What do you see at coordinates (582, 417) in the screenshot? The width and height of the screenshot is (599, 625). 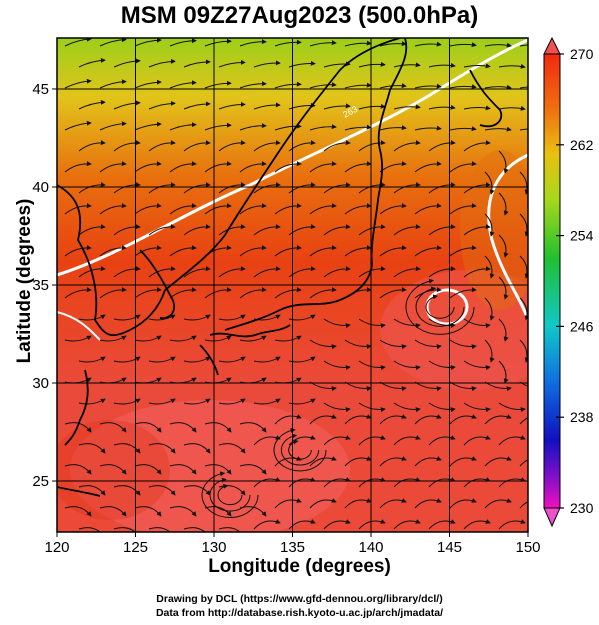 I see `colorbar-tick-label: 238` at bounding box center [582, 417].